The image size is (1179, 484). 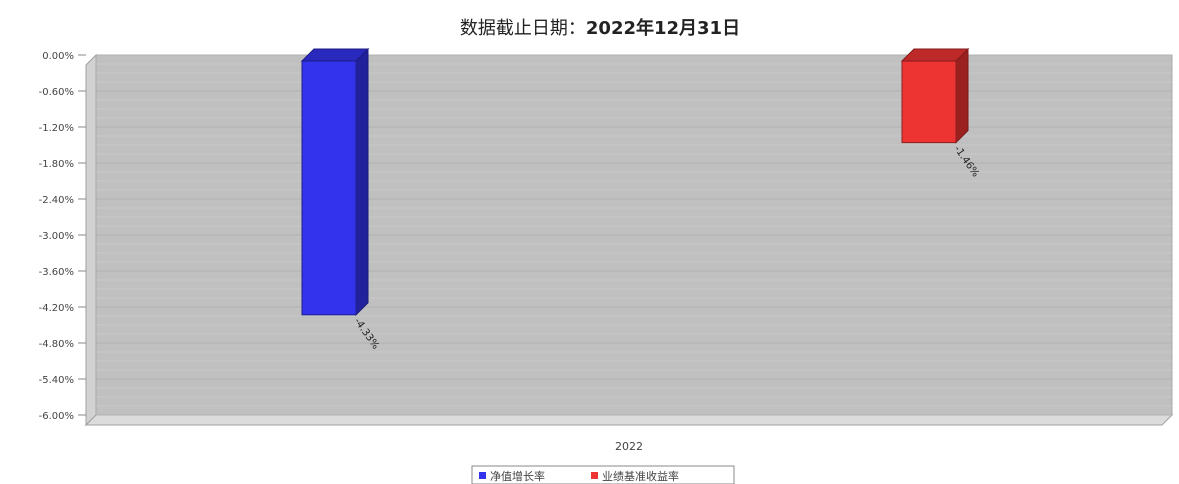 What do you see at coordinates (629, 446) in the screenshot?
I see `x-tick-label: 2022` at bounding box center [629, 446].